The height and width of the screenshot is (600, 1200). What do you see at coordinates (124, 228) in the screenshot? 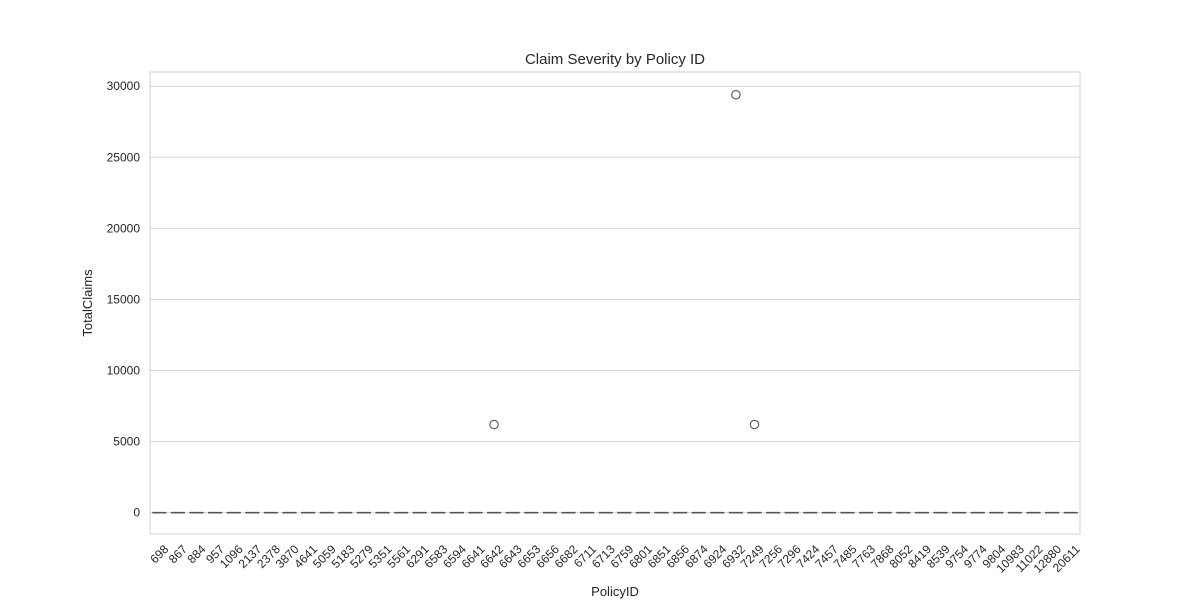
I see `y-tick-label: 20000` at bounding box center [124, 228].